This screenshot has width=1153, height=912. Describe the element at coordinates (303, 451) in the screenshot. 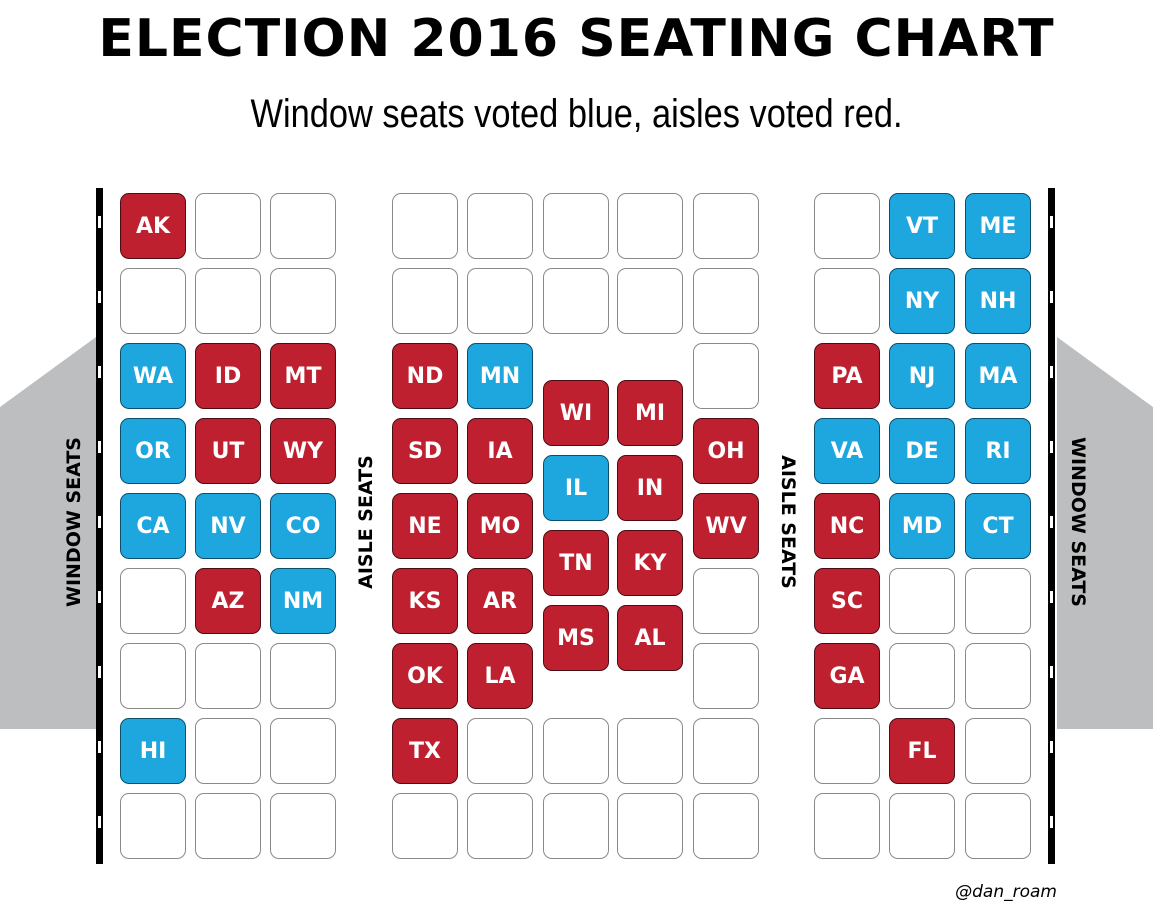

I see `seat-wy: WY` at that location.